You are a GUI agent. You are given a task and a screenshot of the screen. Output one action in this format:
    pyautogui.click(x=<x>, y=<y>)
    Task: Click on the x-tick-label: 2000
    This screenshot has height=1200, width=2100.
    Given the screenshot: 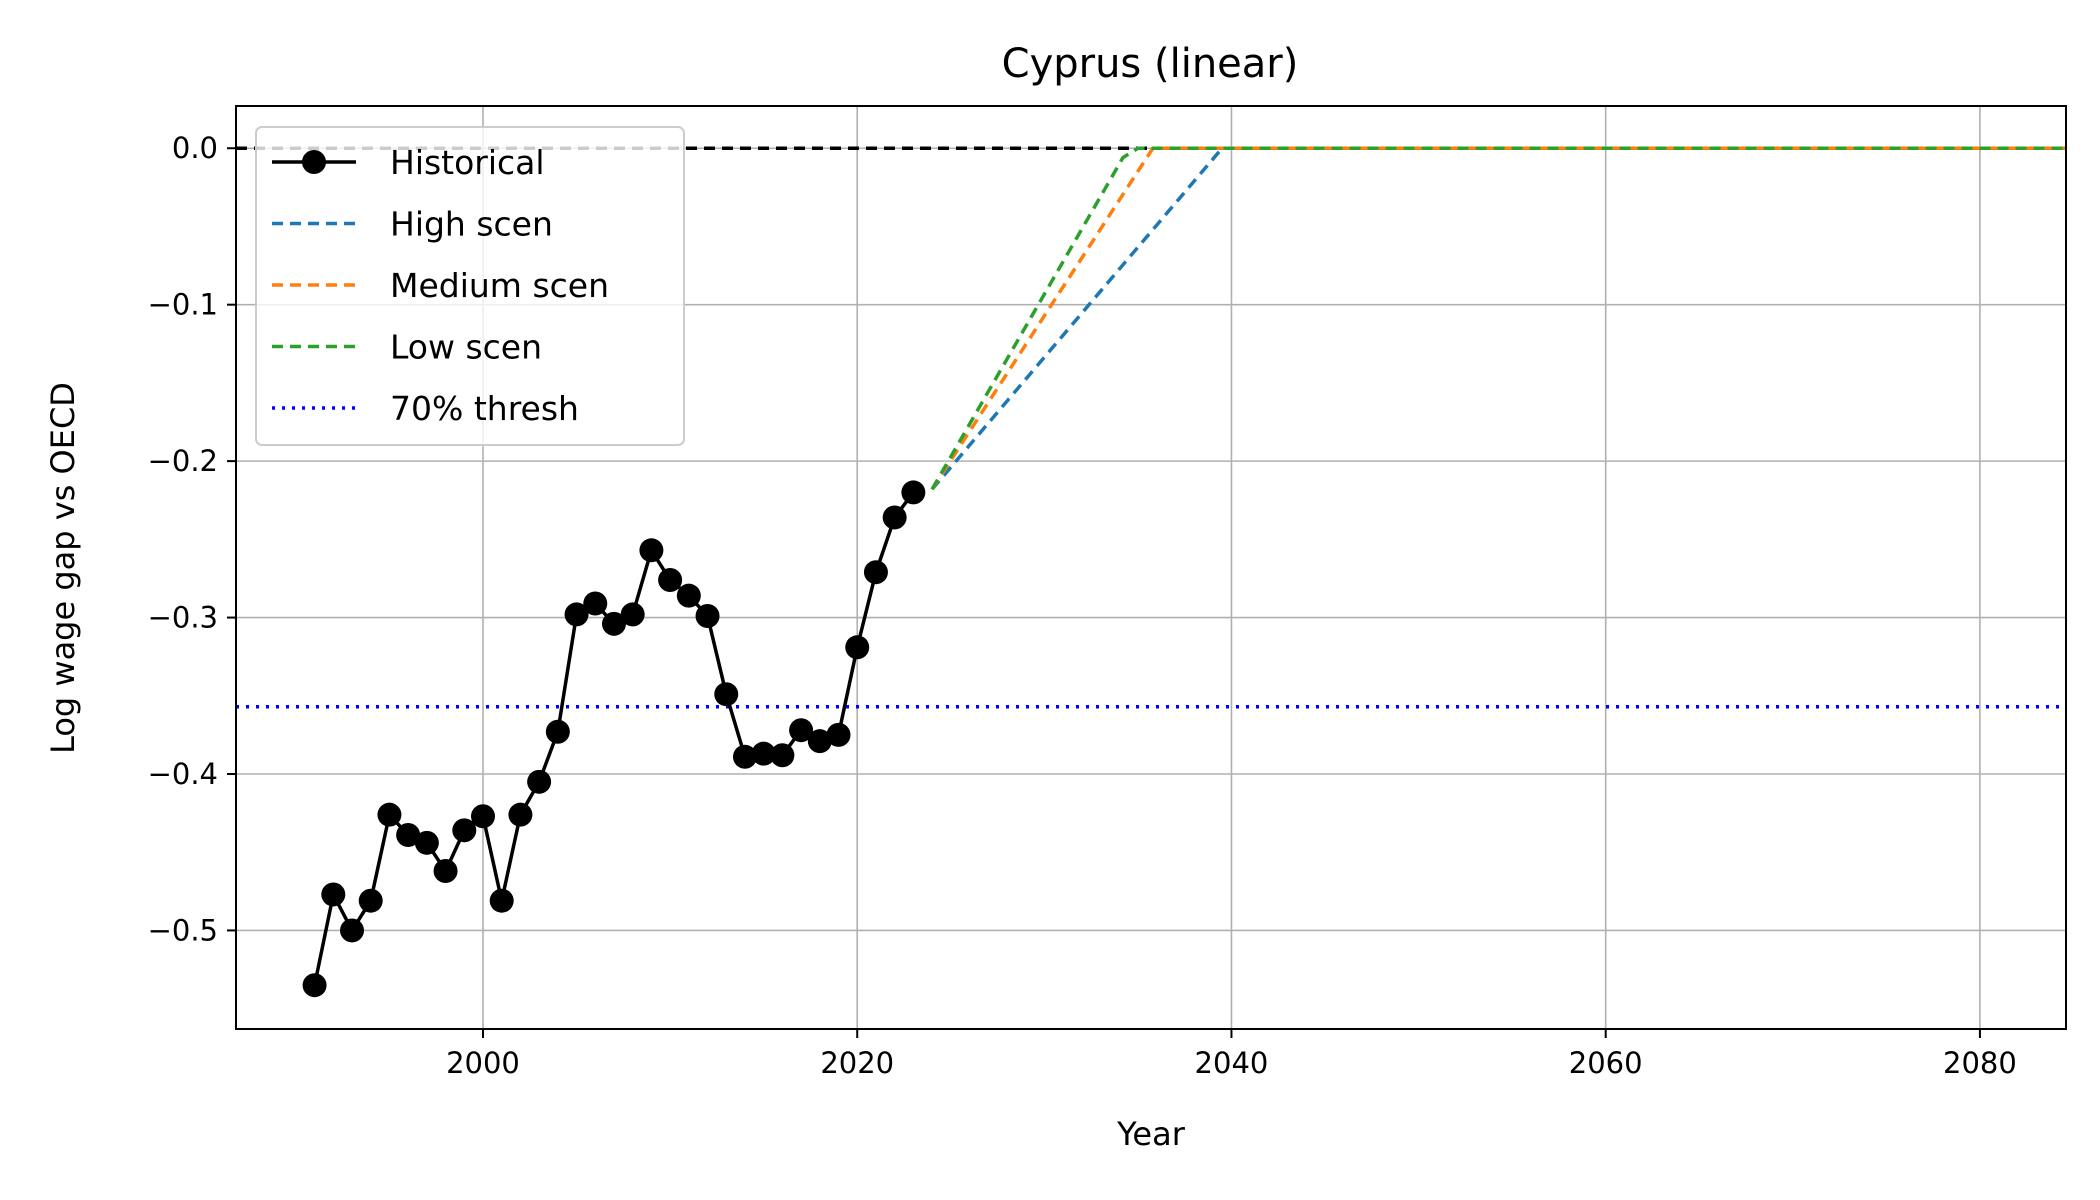 What is the action you would take?
    pyautogui.click(x=483, y=1063)
    